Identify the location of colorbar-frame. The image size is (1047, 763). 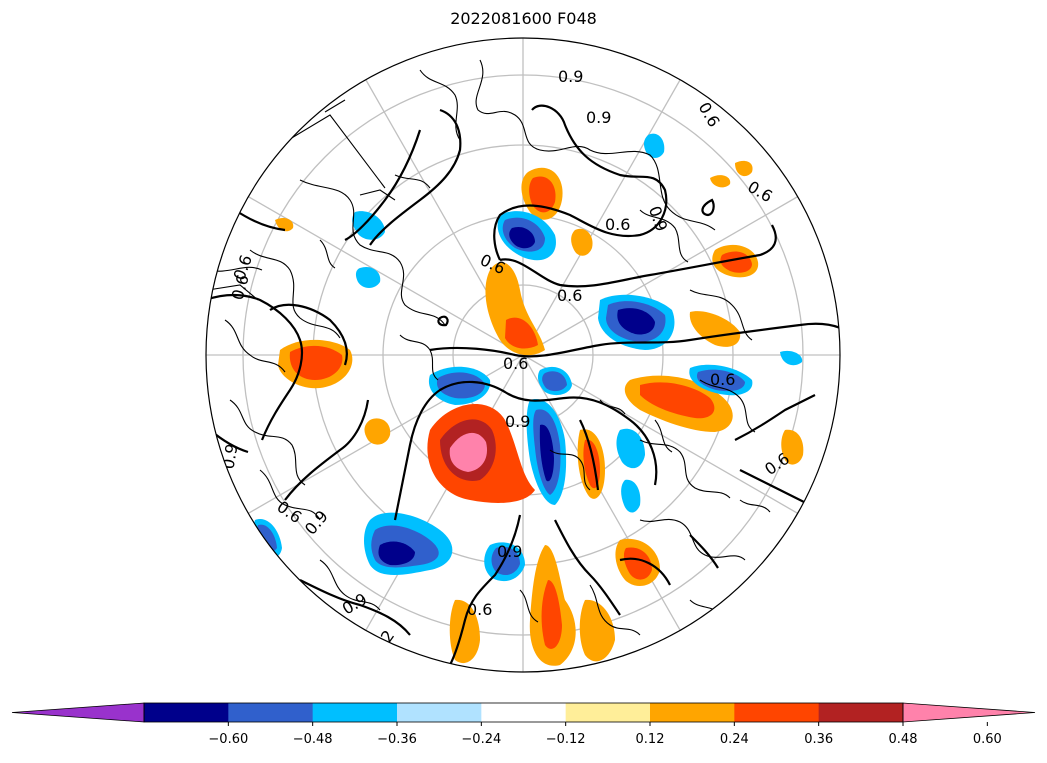
(523, 712).